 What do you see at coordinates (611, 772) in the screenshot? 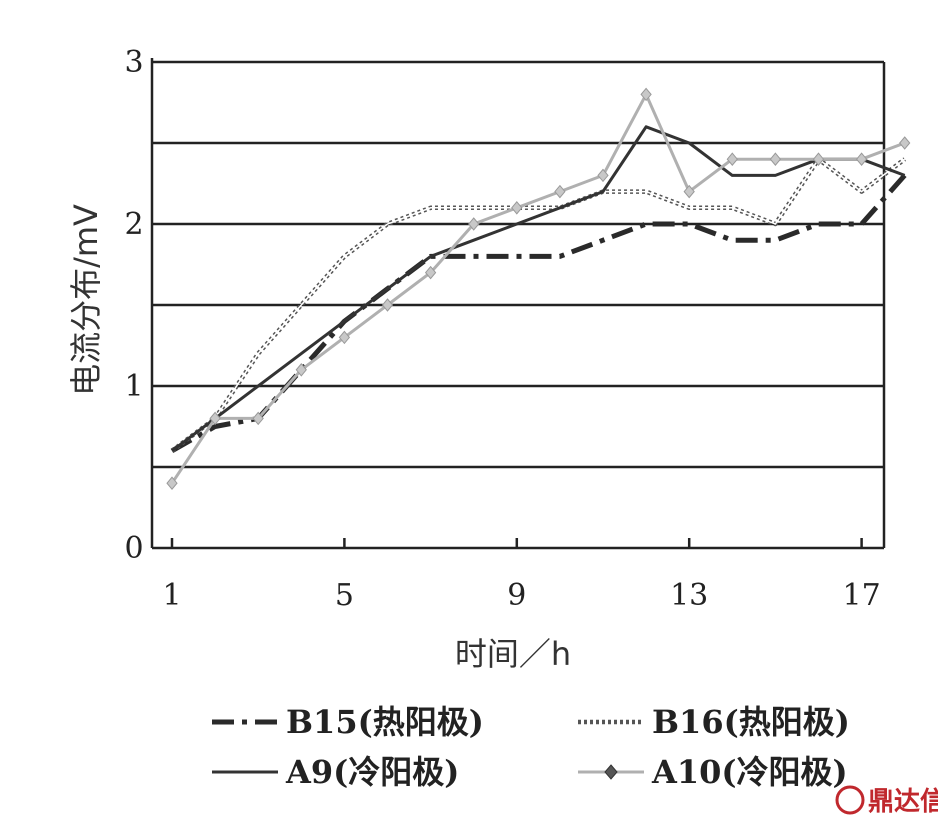
I see `legend-marker` at bounding box center [611, 772].